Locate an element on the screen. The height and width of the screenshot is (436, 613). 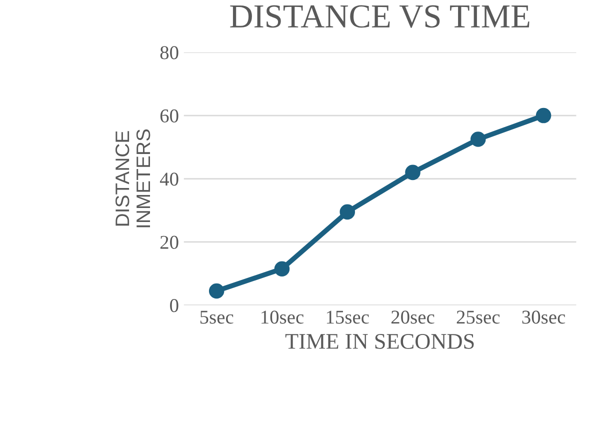
y-tick-label: 60 is located at coordinates (169, 115).